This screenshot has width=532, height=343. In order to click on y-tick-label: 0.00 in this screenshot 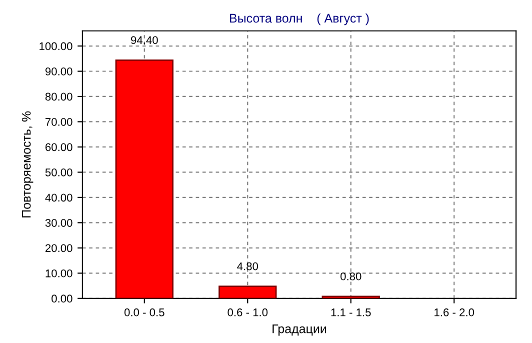, I will do `click(62, 298)`.